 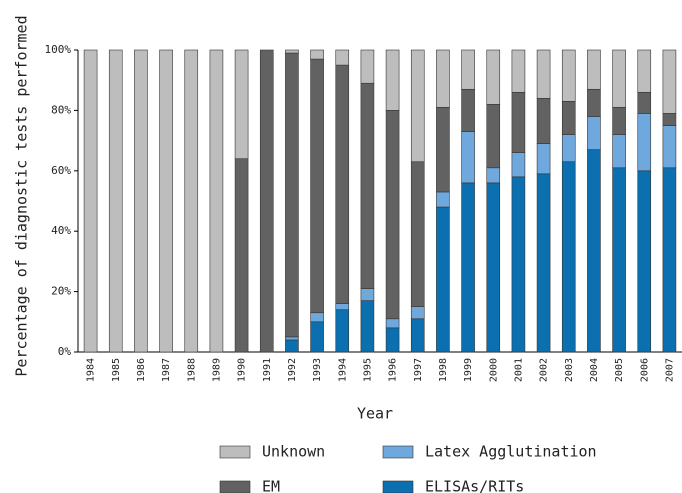 What do you see at coordinates (191, 370) in the screenshot?
I see `x-tick-label: 1988` at bounding box center [191, 370].